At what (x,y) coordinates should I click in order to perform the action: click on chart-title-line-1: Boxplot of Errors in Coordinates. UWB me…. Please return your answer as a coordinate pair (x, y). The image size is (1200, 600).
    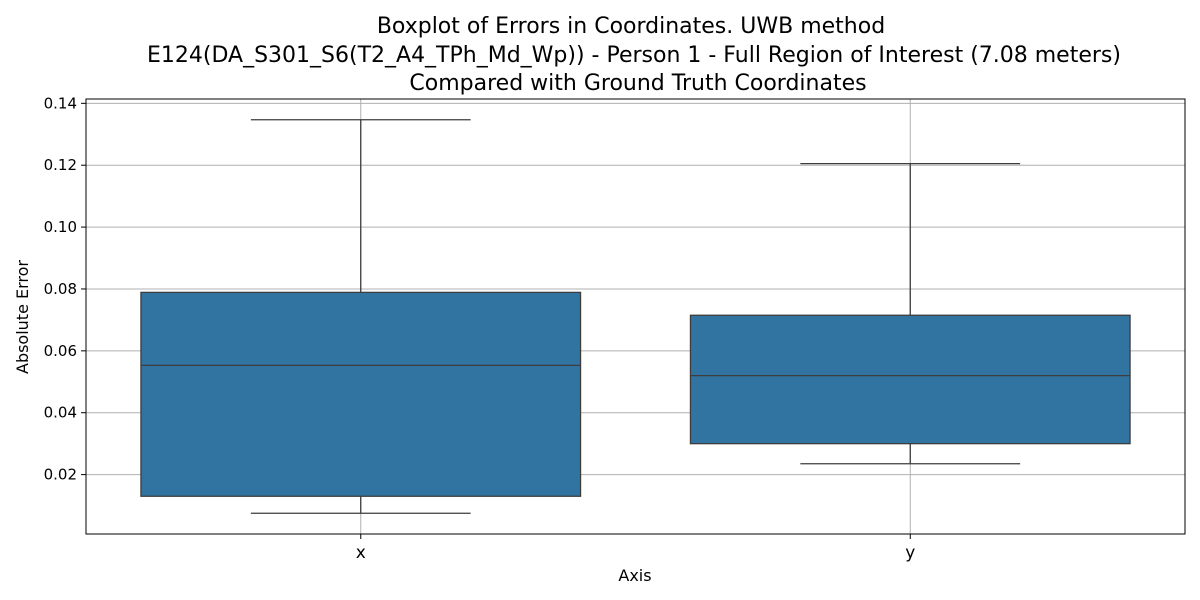
    Looking at the image, I should click on (631, 26).